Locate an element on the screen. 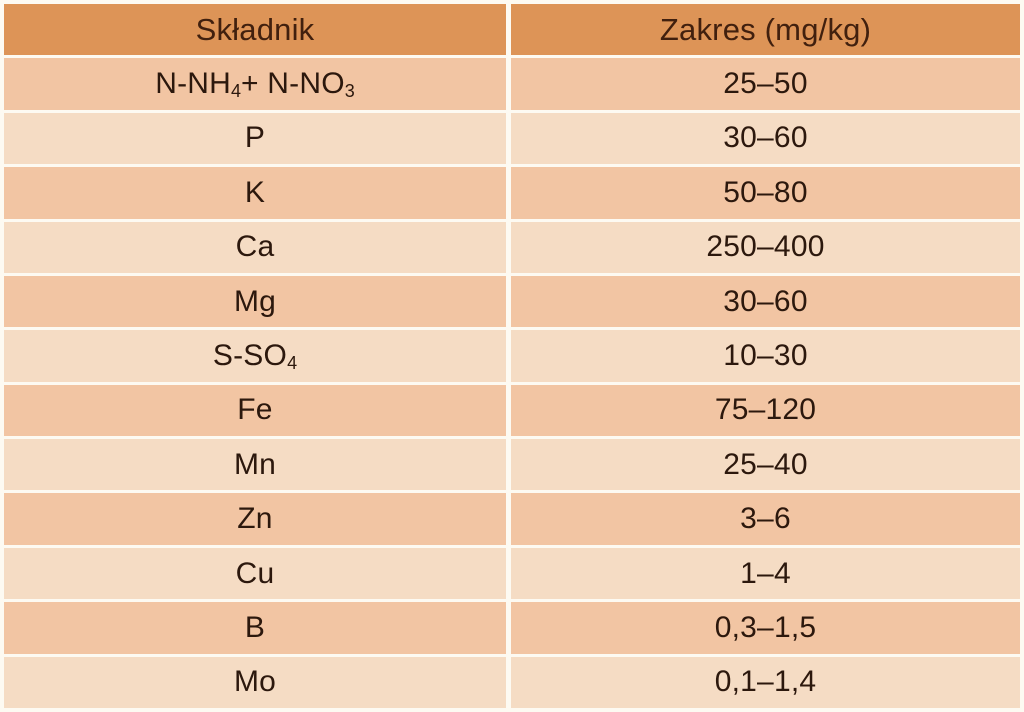 This screenshot has height=712, width=1024. range-cell: 25–50 is located at coordinates (765, 84).